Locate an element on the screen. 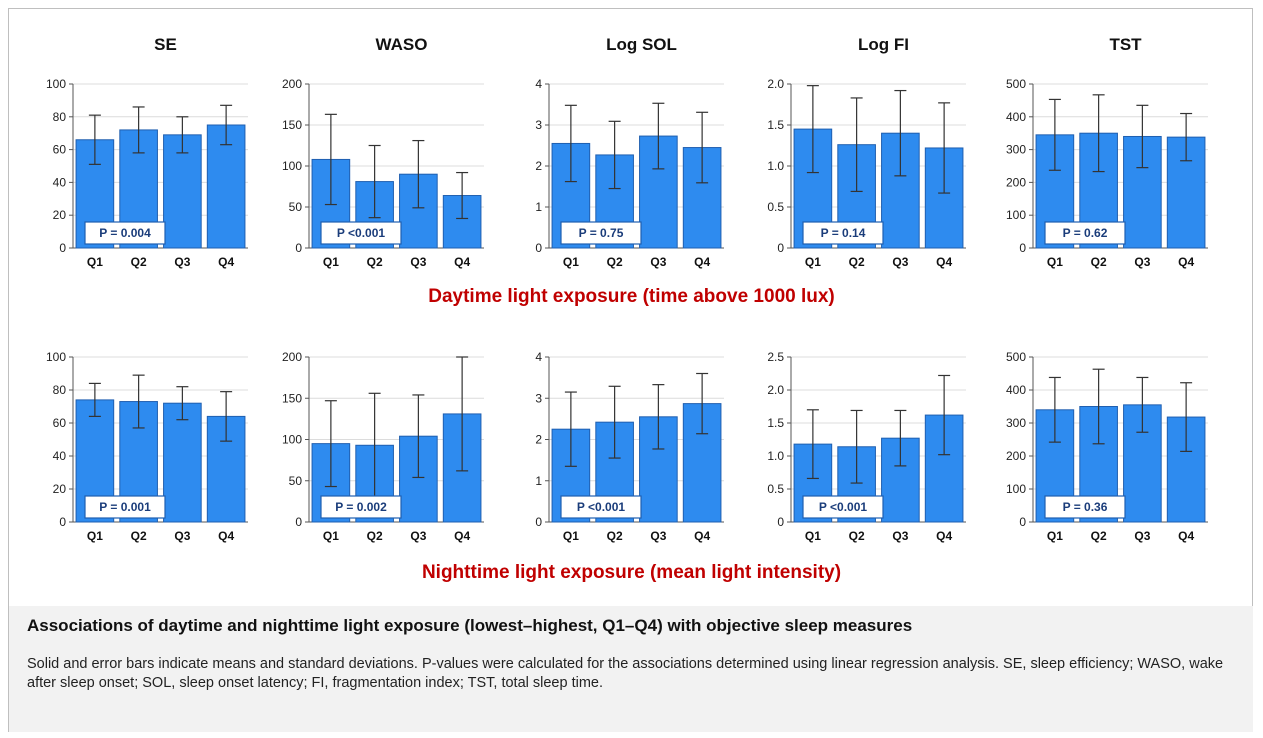 The height and width of the screenshot is (738, 1263). p-value-label: P = 0.62 is located at coordinates (1085, 233).